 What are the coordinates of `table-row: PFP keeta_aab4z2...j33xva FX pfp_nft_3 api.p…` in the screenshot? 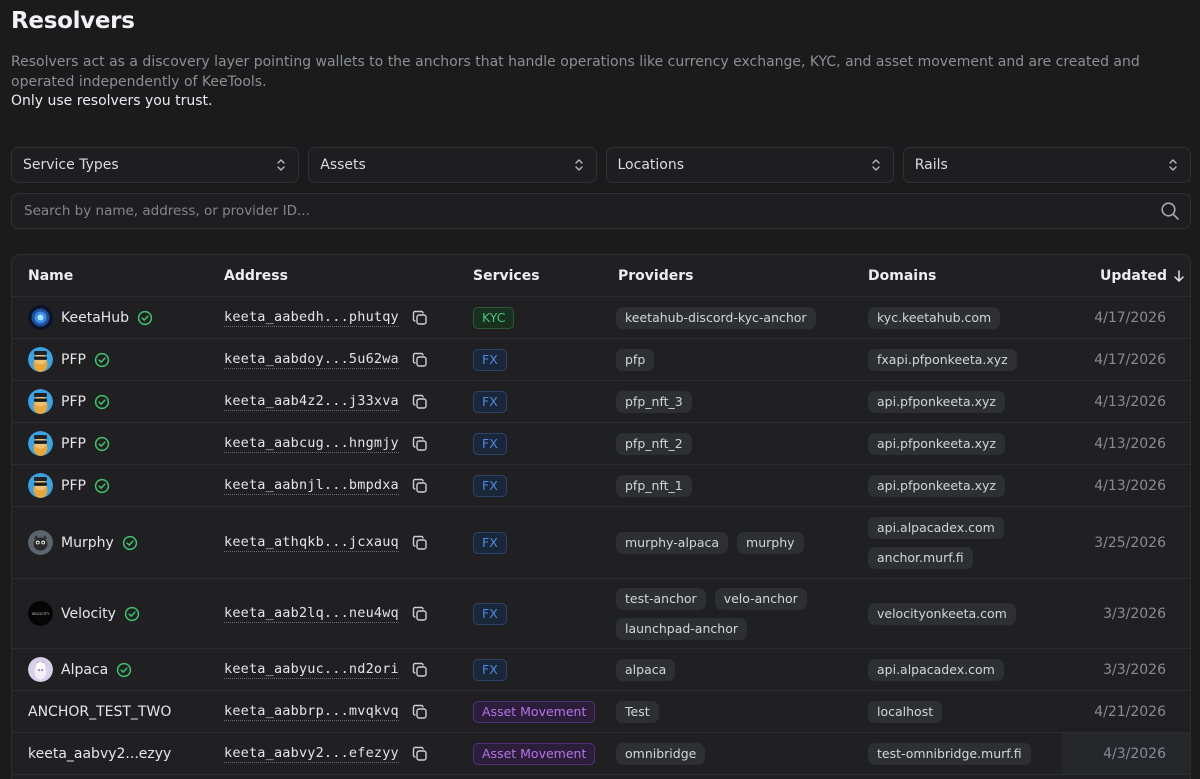 It's located at (601, 402).